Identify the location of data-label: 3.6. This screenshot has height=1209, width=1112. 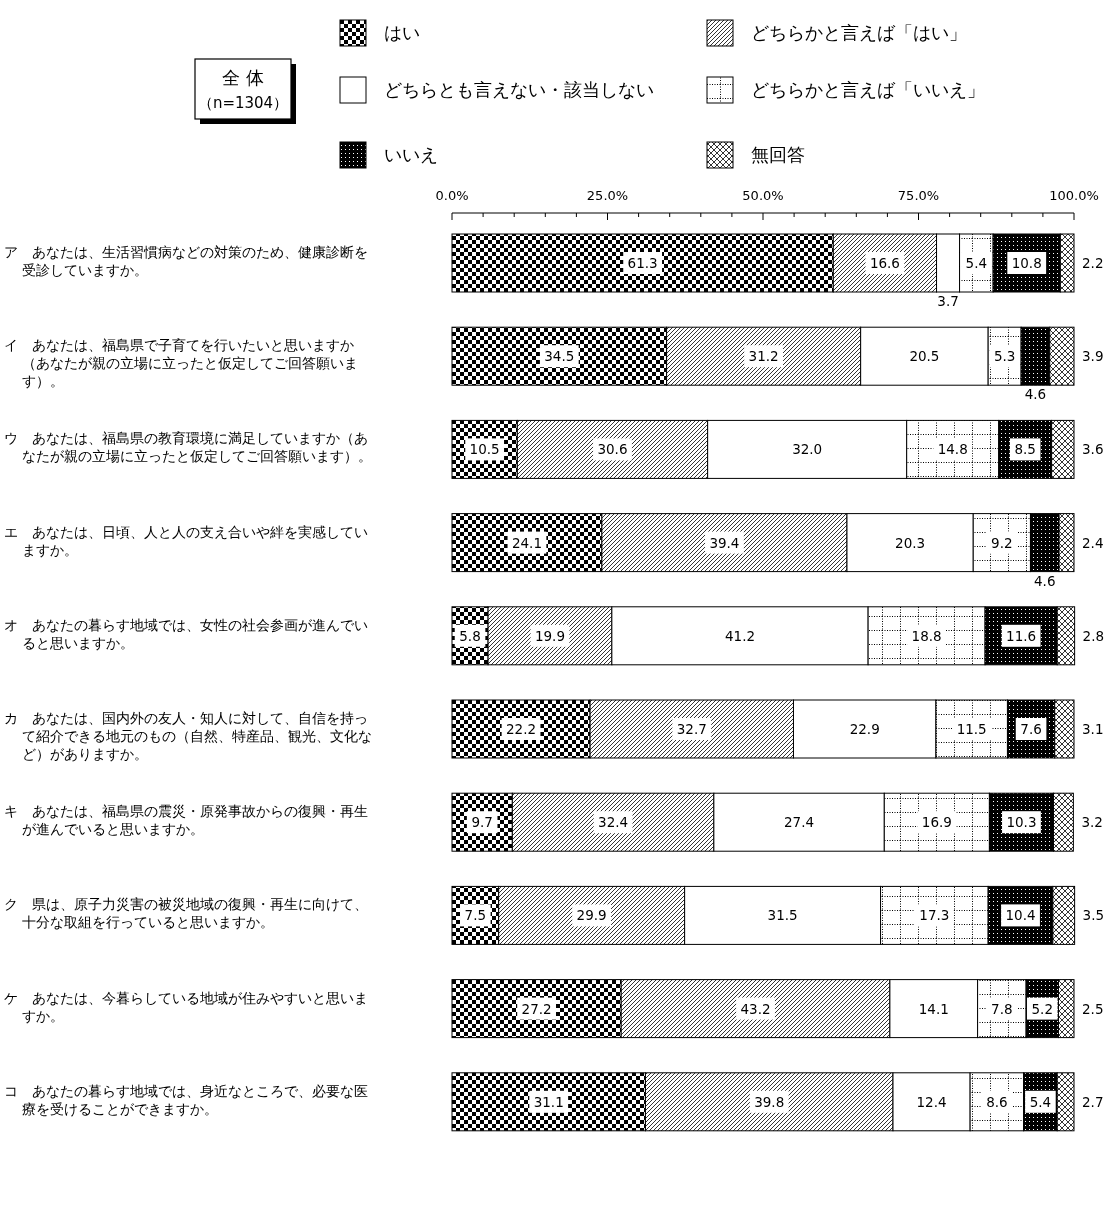
(1093, 449).